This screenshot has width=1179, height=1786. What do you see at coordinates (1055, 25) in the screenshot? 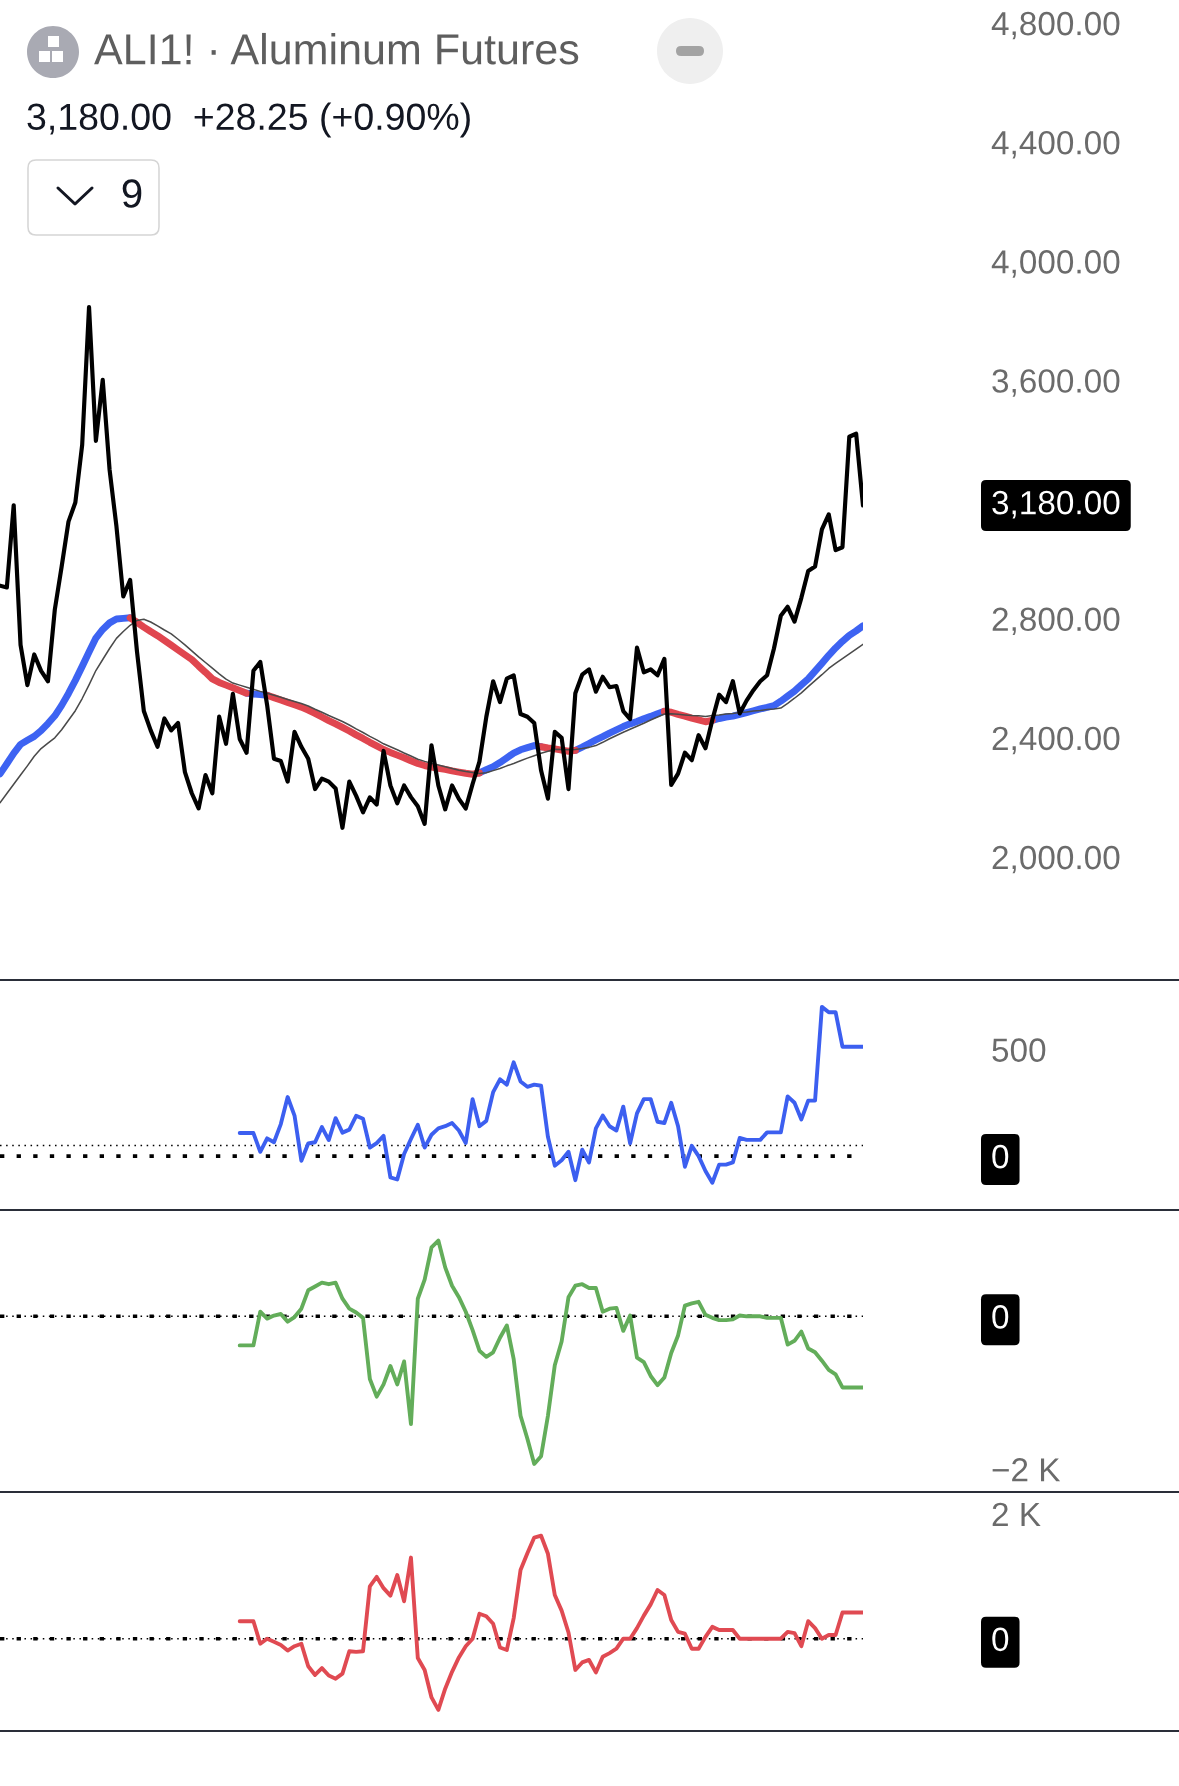
I see `y-tick-label: 4,800.00` at bounding box center [1055, 25].